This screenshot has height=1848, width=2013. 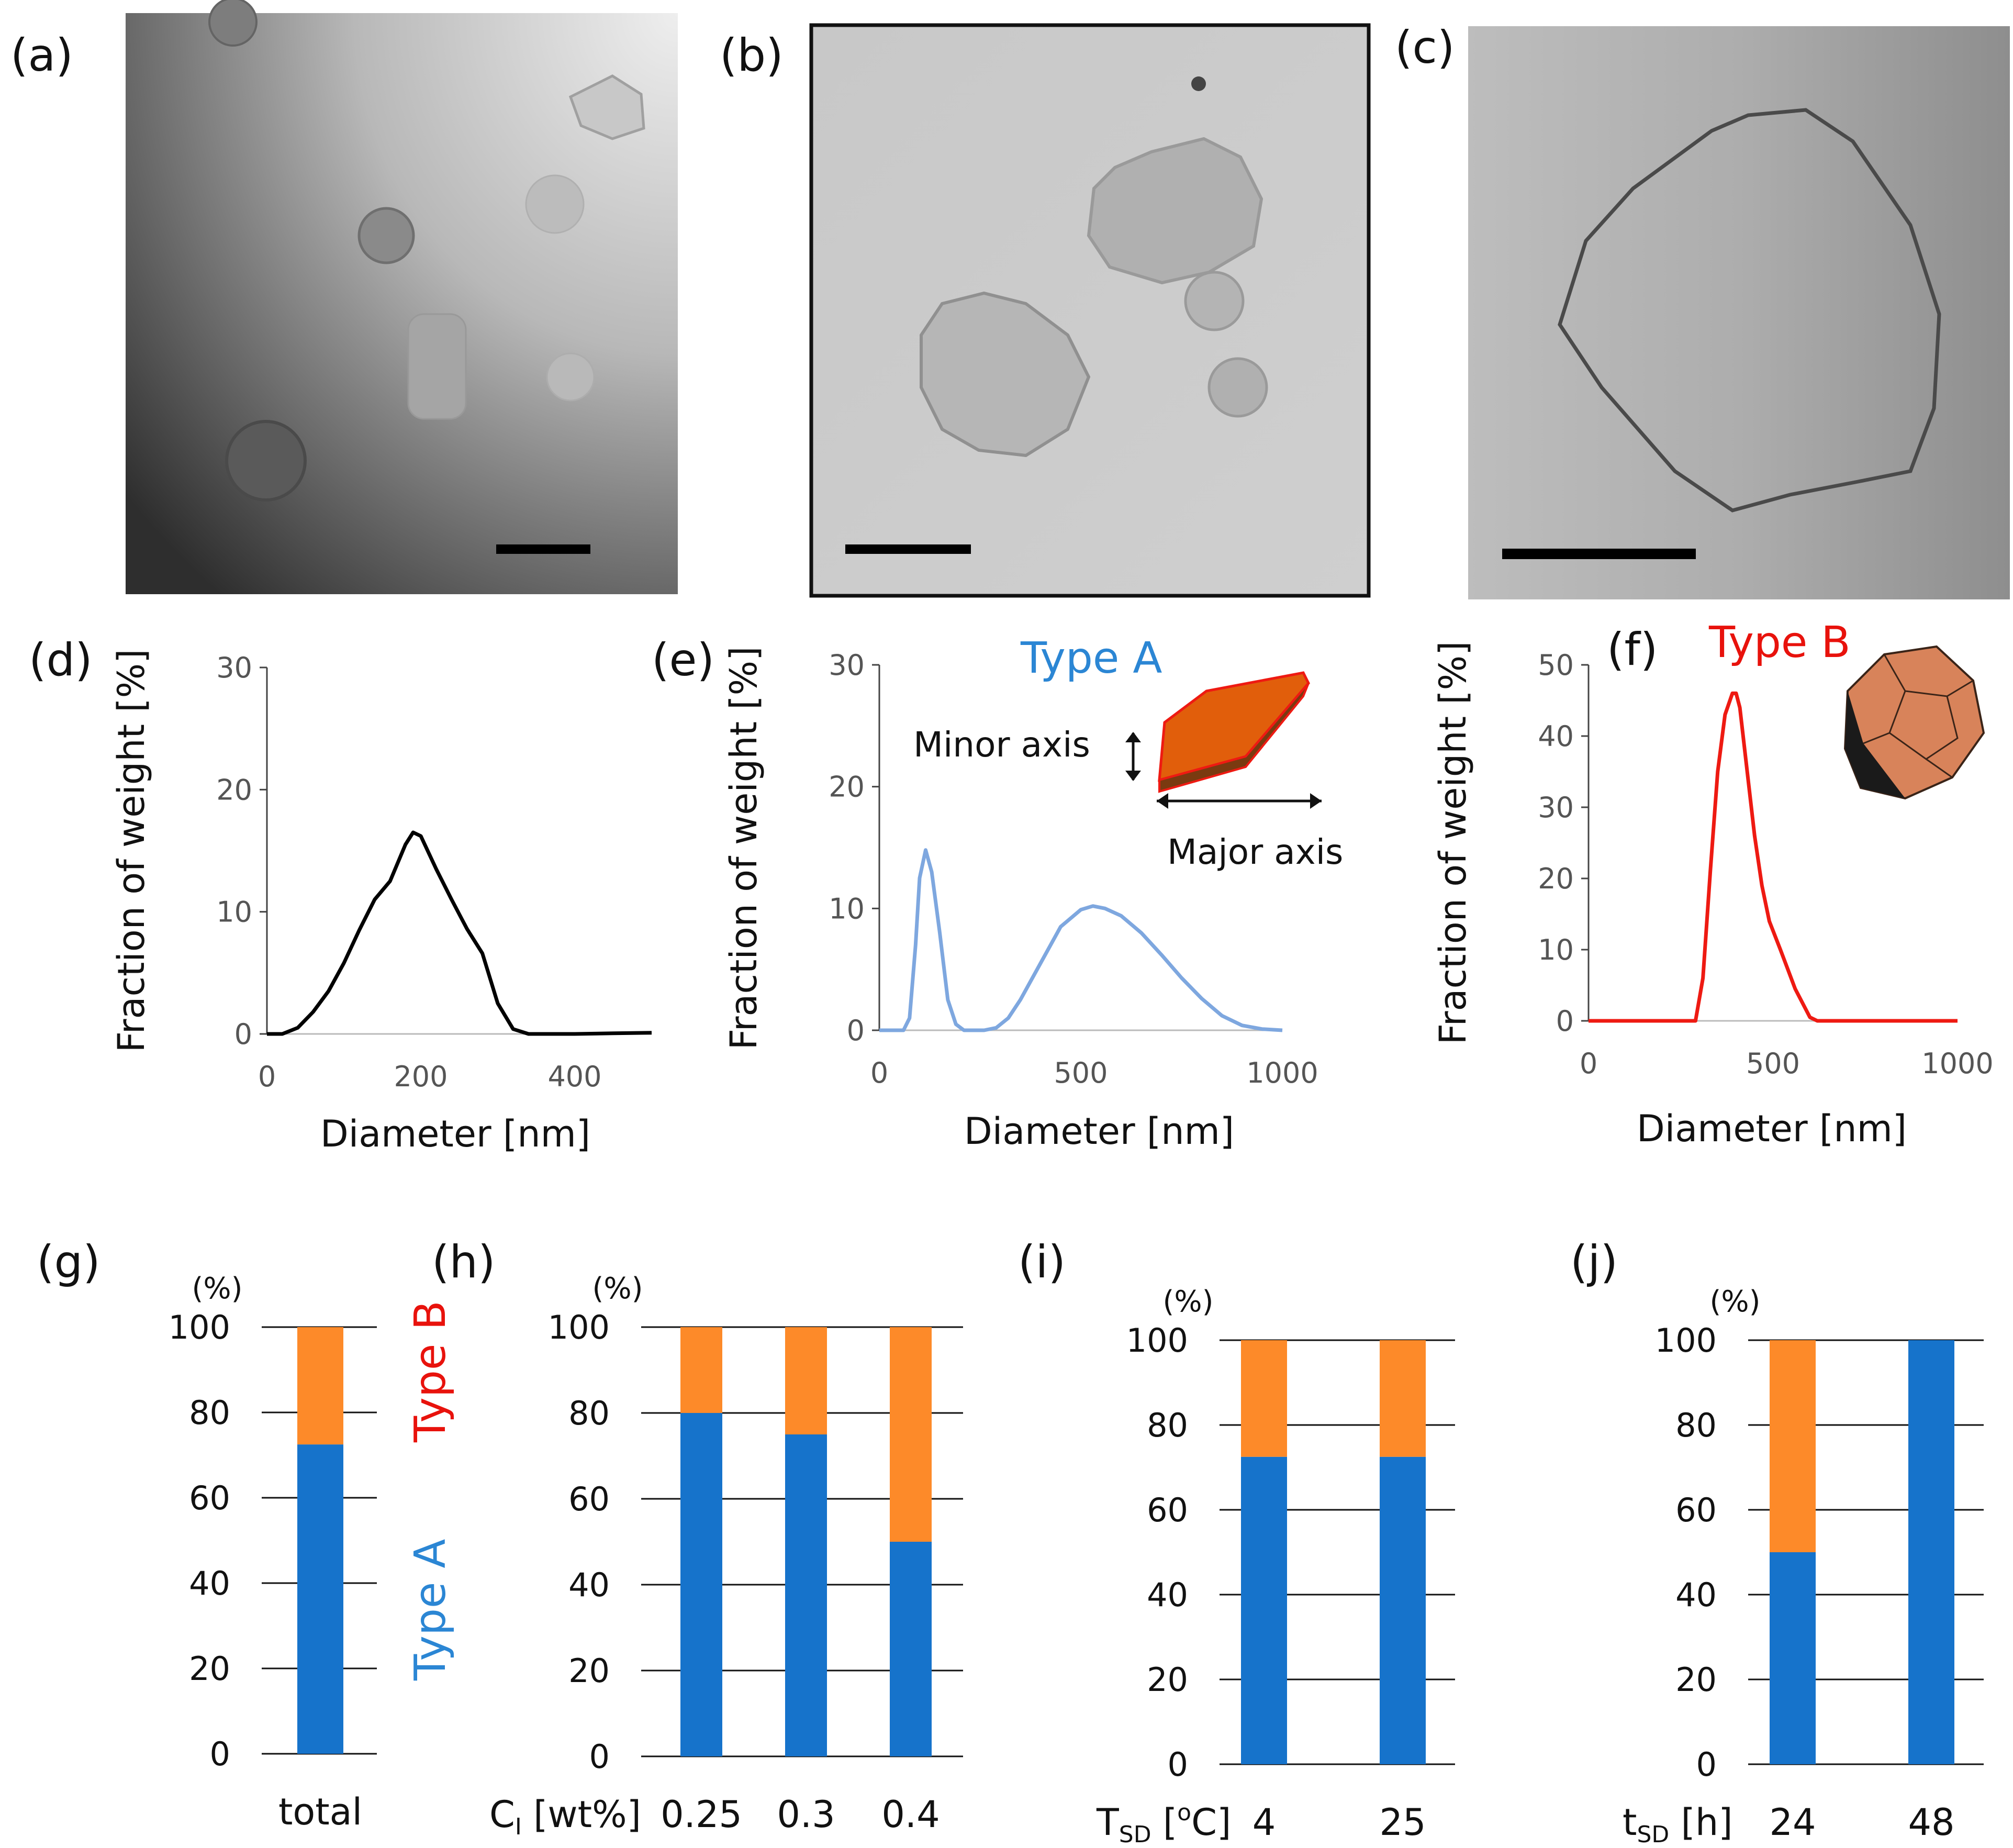 What do you see at coordinates (574, 1076) in the screenshot?
I see `x-tick-label: 400` at bounding box center [574, 1076].